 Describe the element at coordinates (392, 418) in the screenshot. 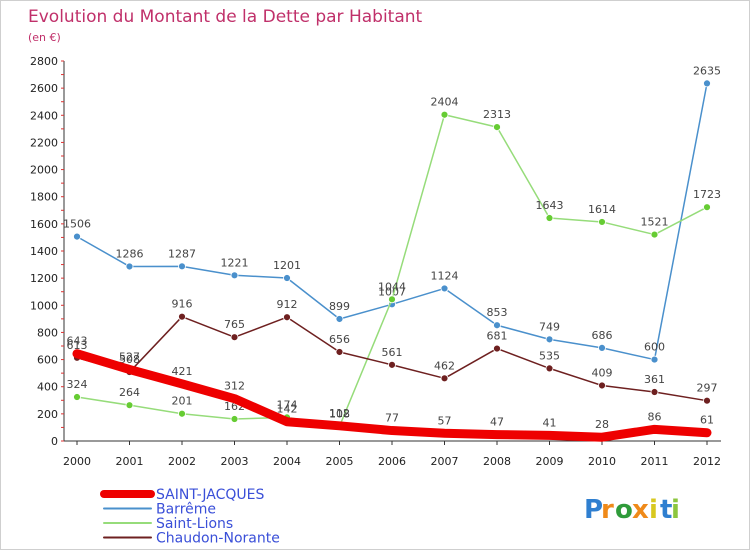

I see `data-label: 77` at that location.